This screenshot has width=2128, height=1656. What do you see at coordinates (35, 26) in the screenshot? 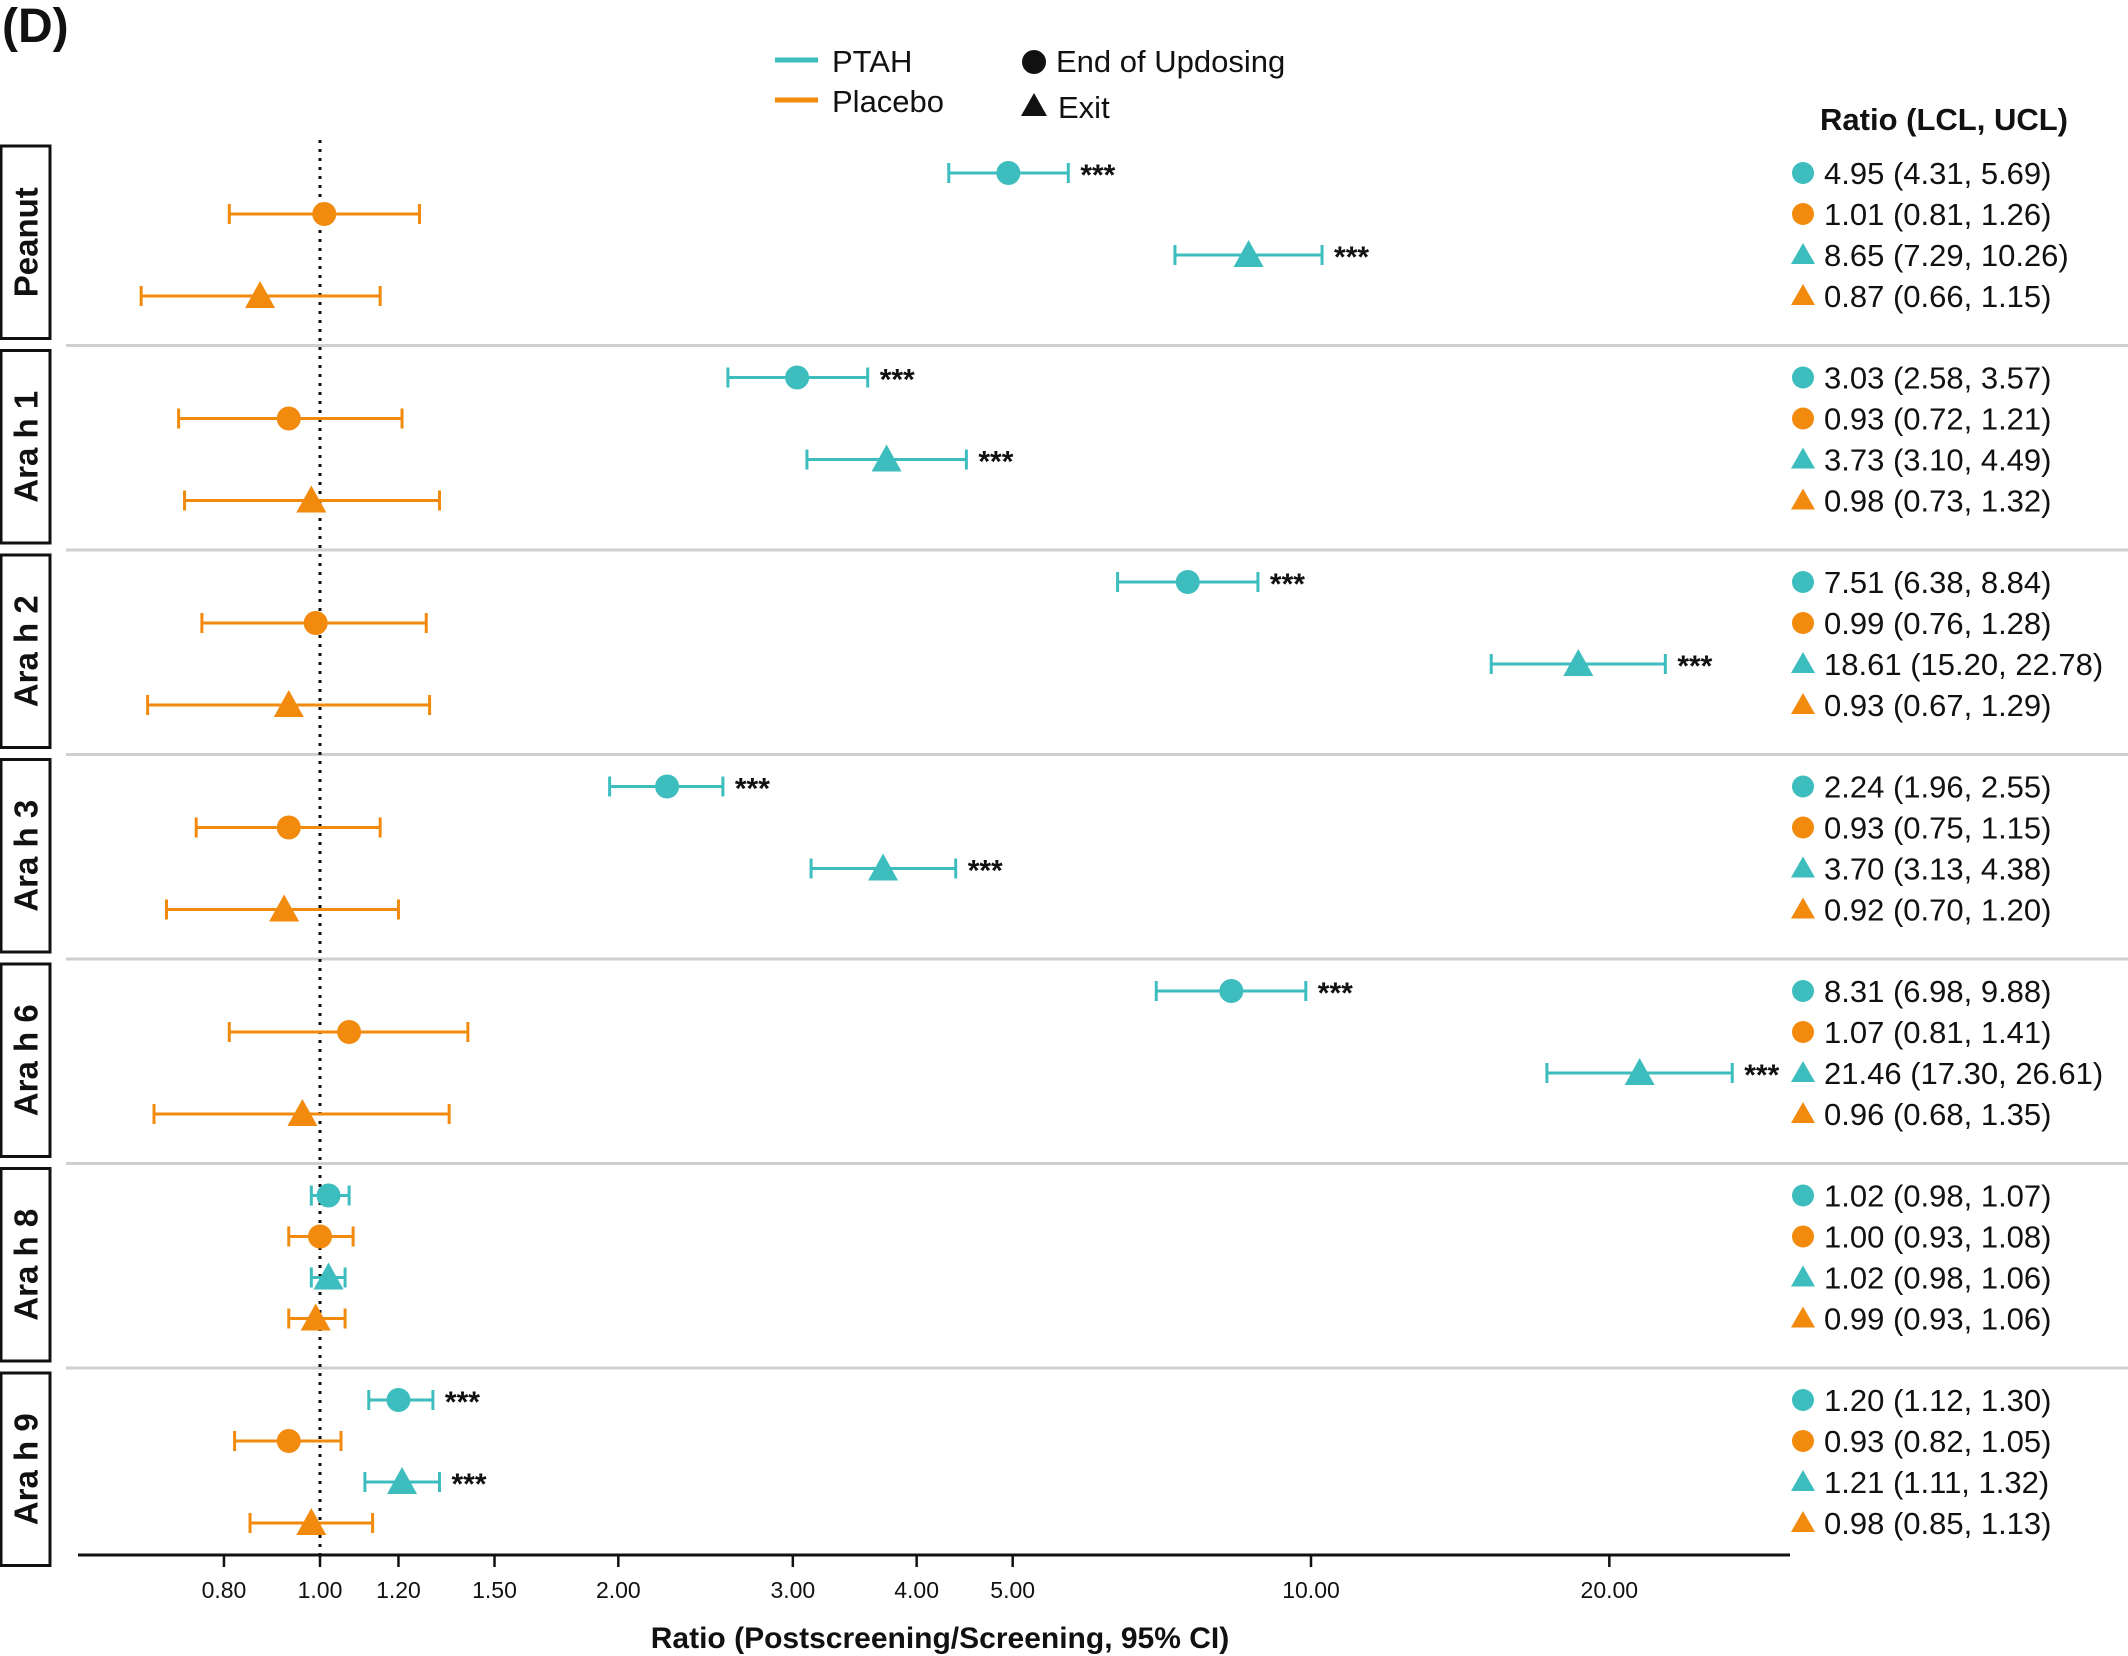
I see `panel-label: (D)` at bounding box center [35, 26].